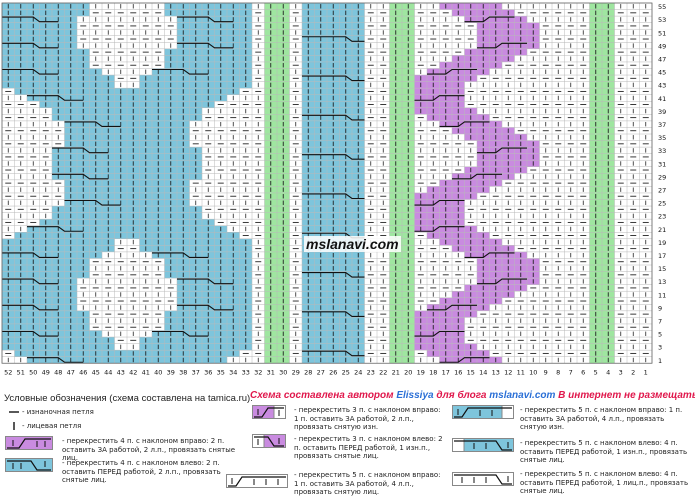 The image size is (695, 499). What do you see at coordinates (660, 361) in the screenshot?
I see `row-number: 1` at bounding box center [660, 361].